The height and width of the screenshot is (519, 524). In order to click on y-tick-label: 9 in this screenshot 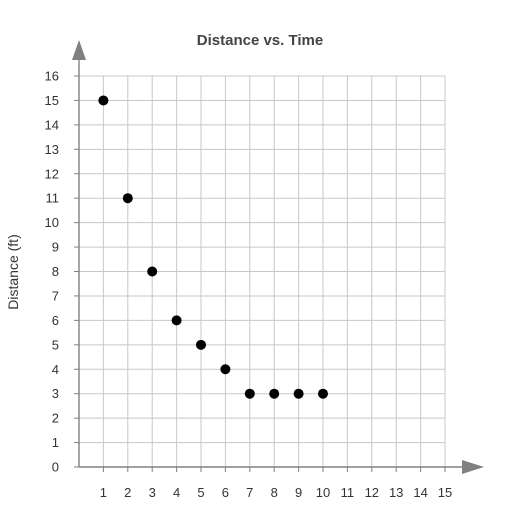, I will do `click(55, 247)`.